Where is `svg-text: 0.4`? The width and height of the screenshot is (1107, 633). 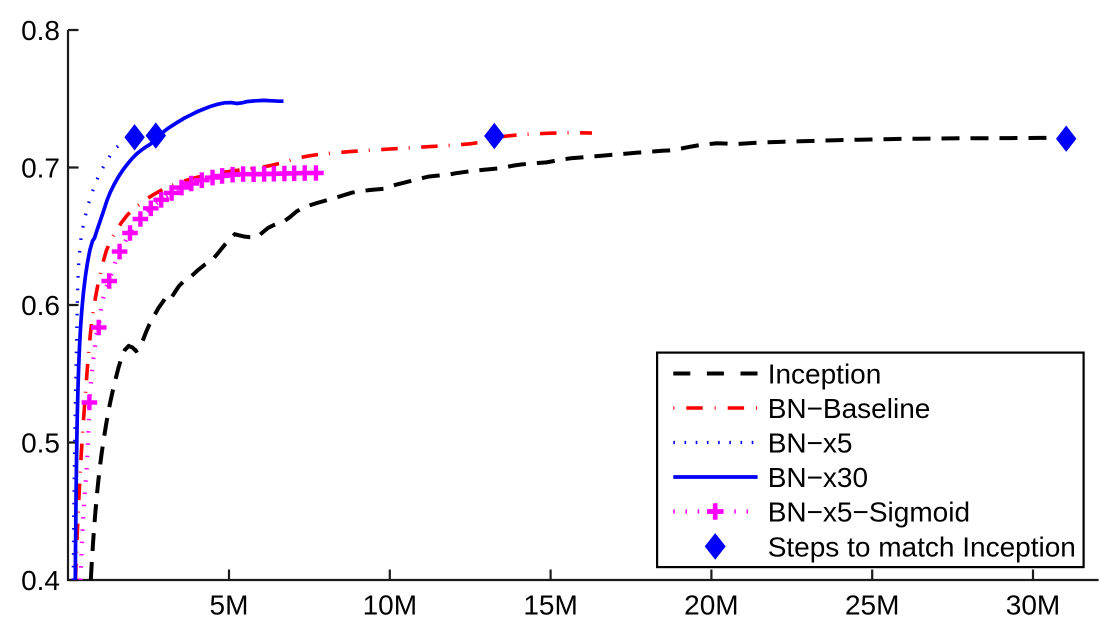 svg-text: 0.4 is located at coordinates (40, 580).